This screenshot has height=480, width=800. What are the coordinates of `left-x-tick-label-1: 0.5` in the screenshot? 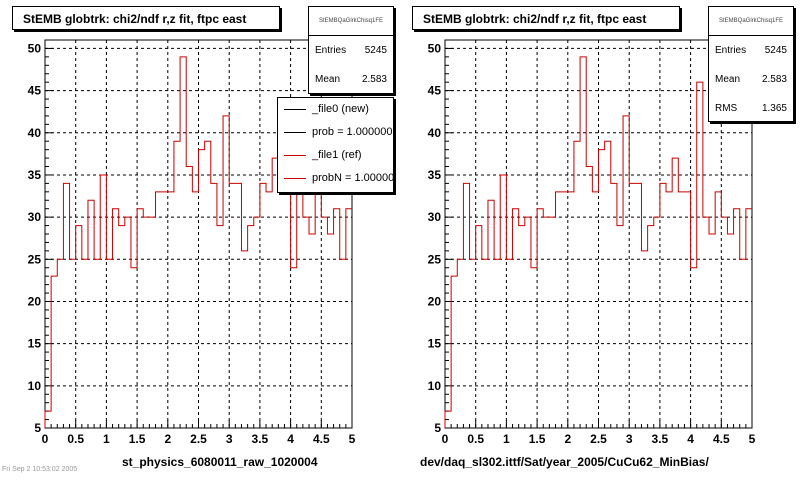 It's located at (75, 439).